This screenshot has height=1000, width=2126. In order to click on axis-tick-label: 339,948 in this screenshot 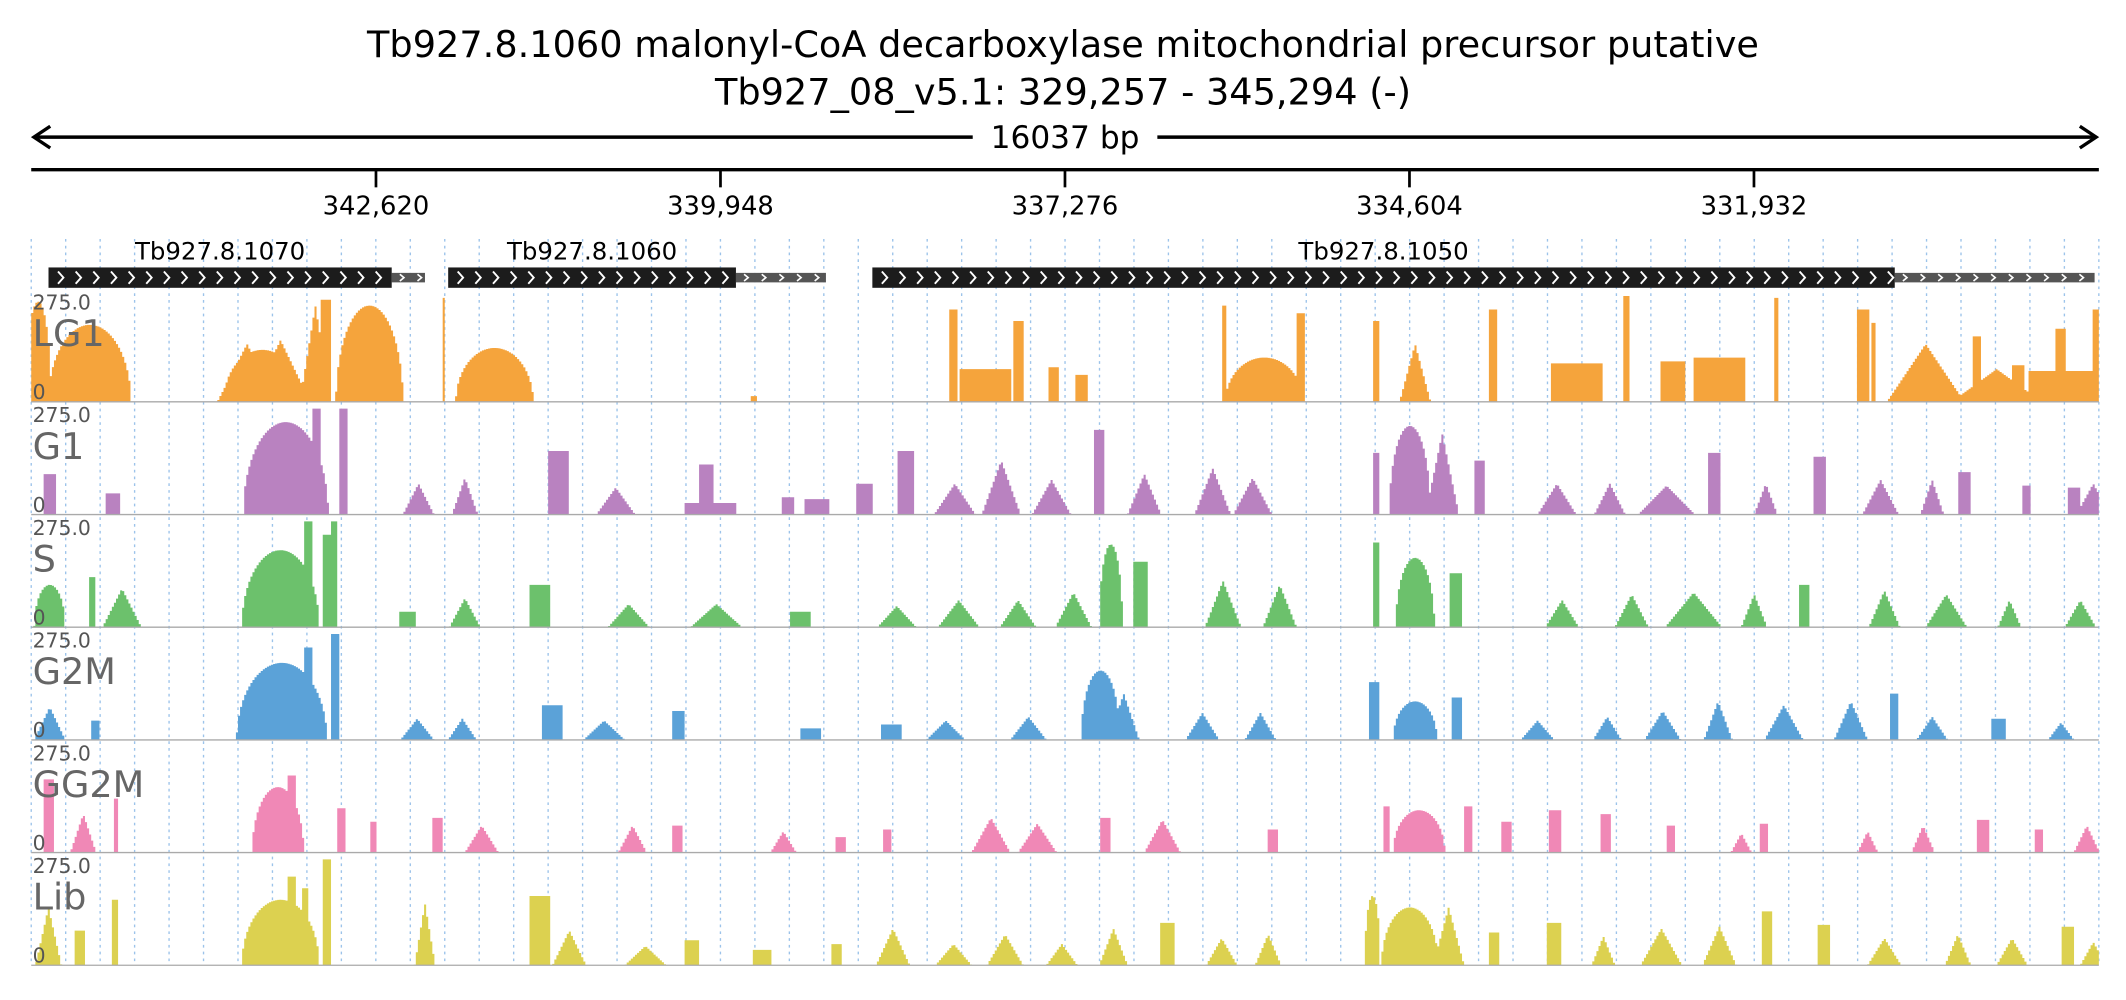, I will do `click(720, 207)`.